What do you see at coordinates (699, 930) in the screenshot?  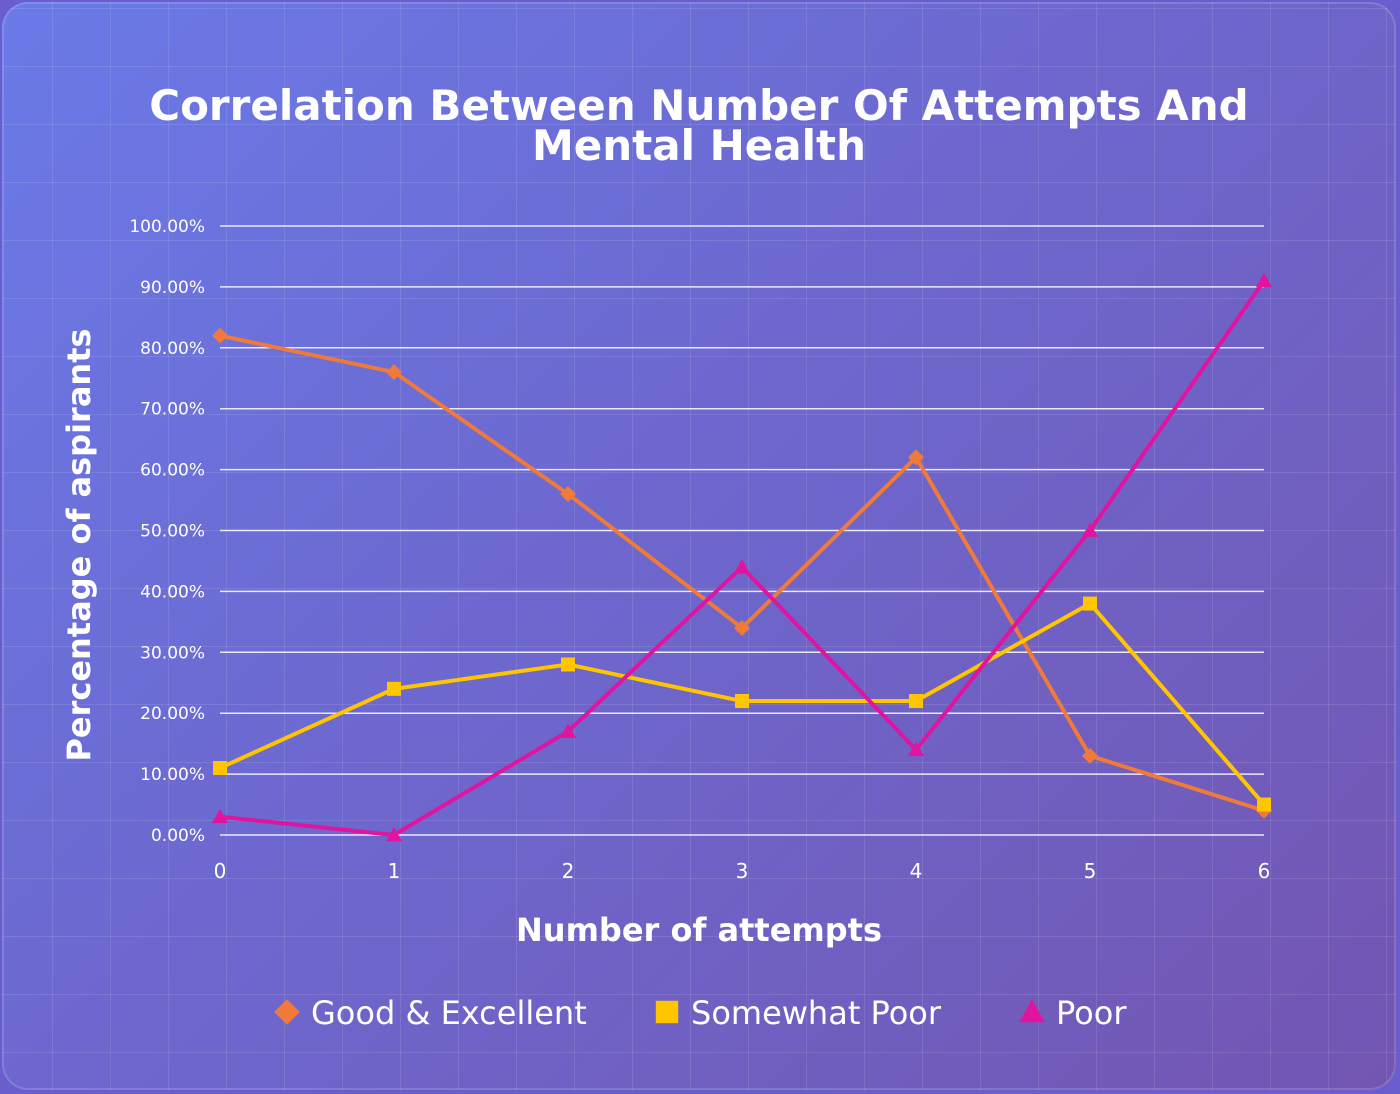 I see `x-axis-title: Number of attempts` at bounding box center [699, 930].